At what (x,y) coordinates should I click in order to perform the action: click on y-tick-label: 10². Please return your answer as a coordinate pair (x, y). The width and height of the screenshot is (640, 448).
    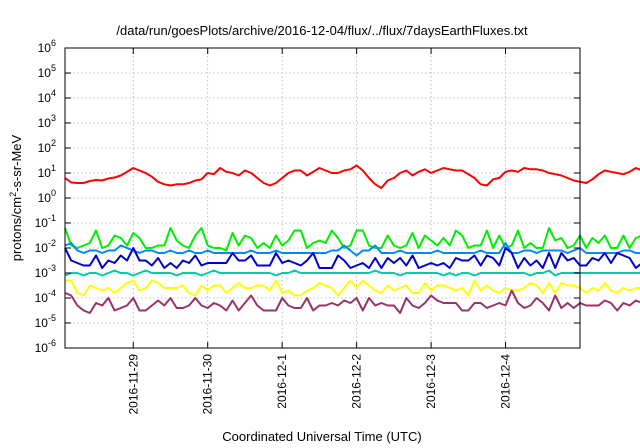
    Looking at the image, I should click on (47, 146).